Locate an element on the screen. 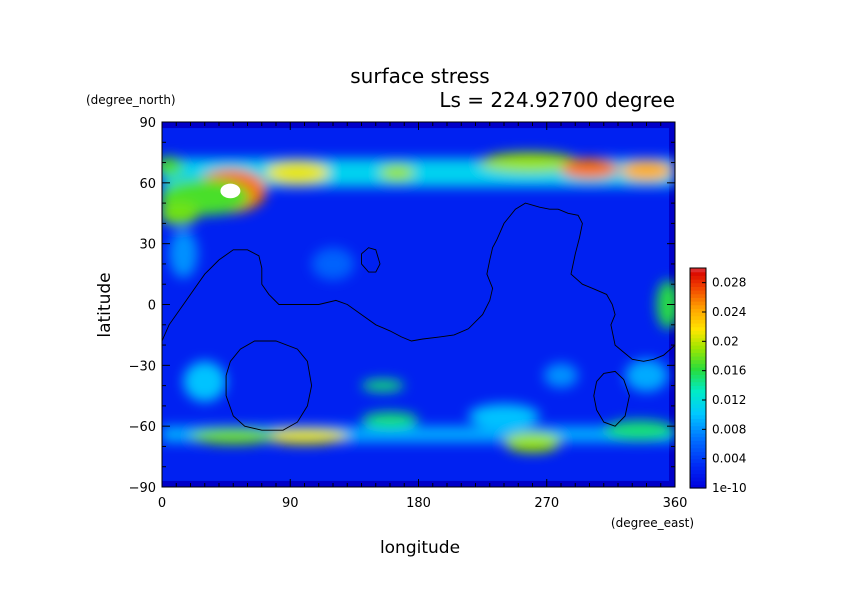 This screenshot has height=595, width=842. colorbar: 1e-10 0.004 0.008 0.012 0.016 0.02 0.024 0.028 is located at coordinates (718, 381).